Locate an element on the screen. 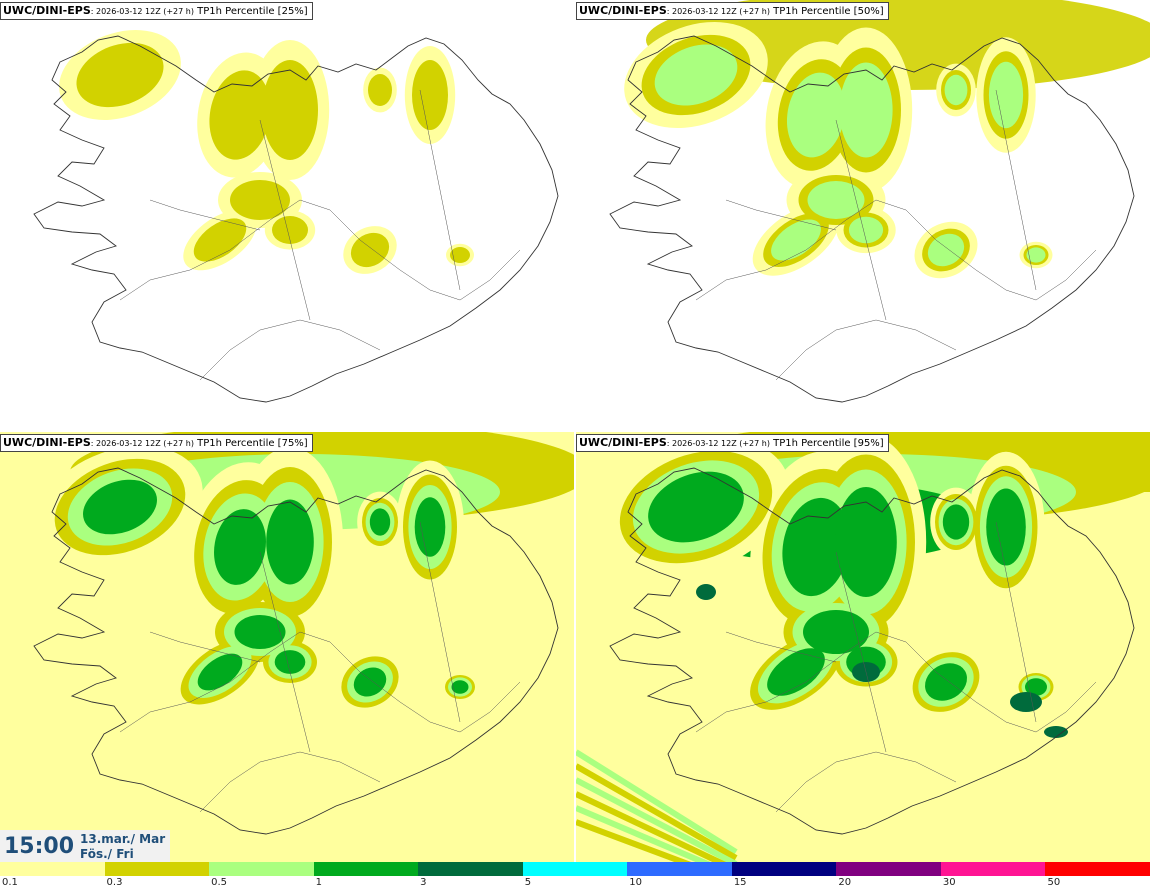  colorbar-label: 3 is located at coordinates (423, 882).